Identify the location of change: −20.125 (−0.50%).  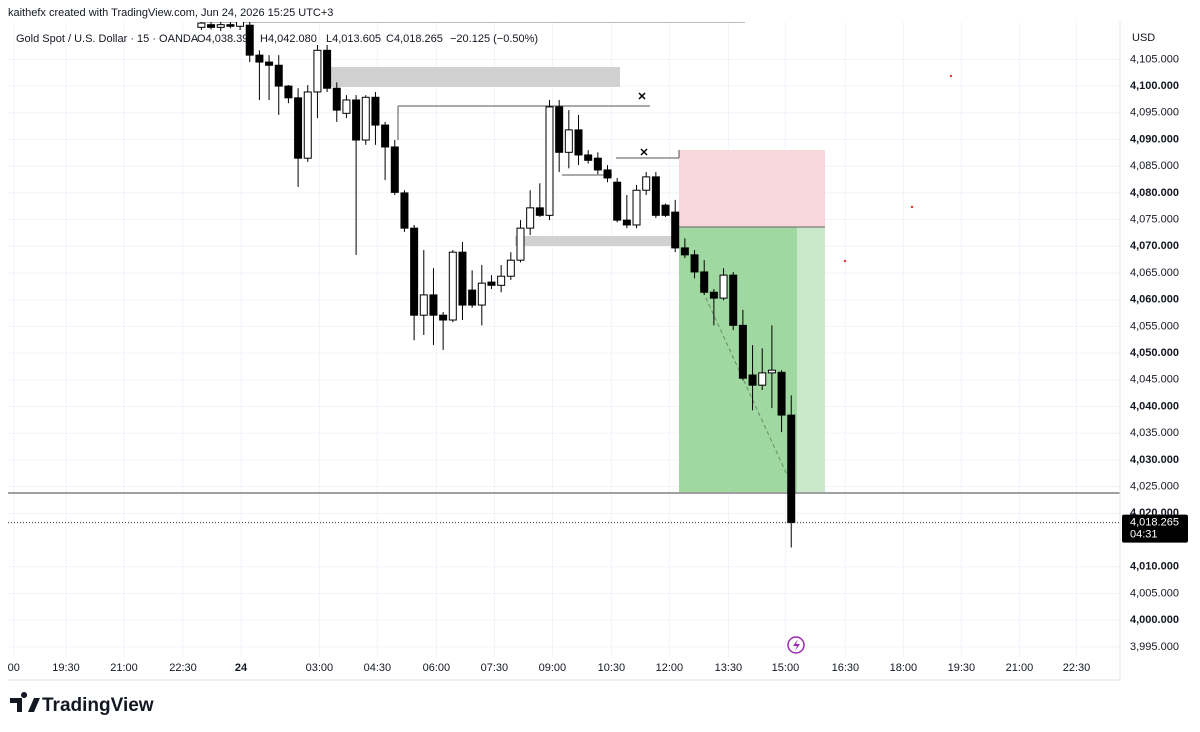
(494, 39).